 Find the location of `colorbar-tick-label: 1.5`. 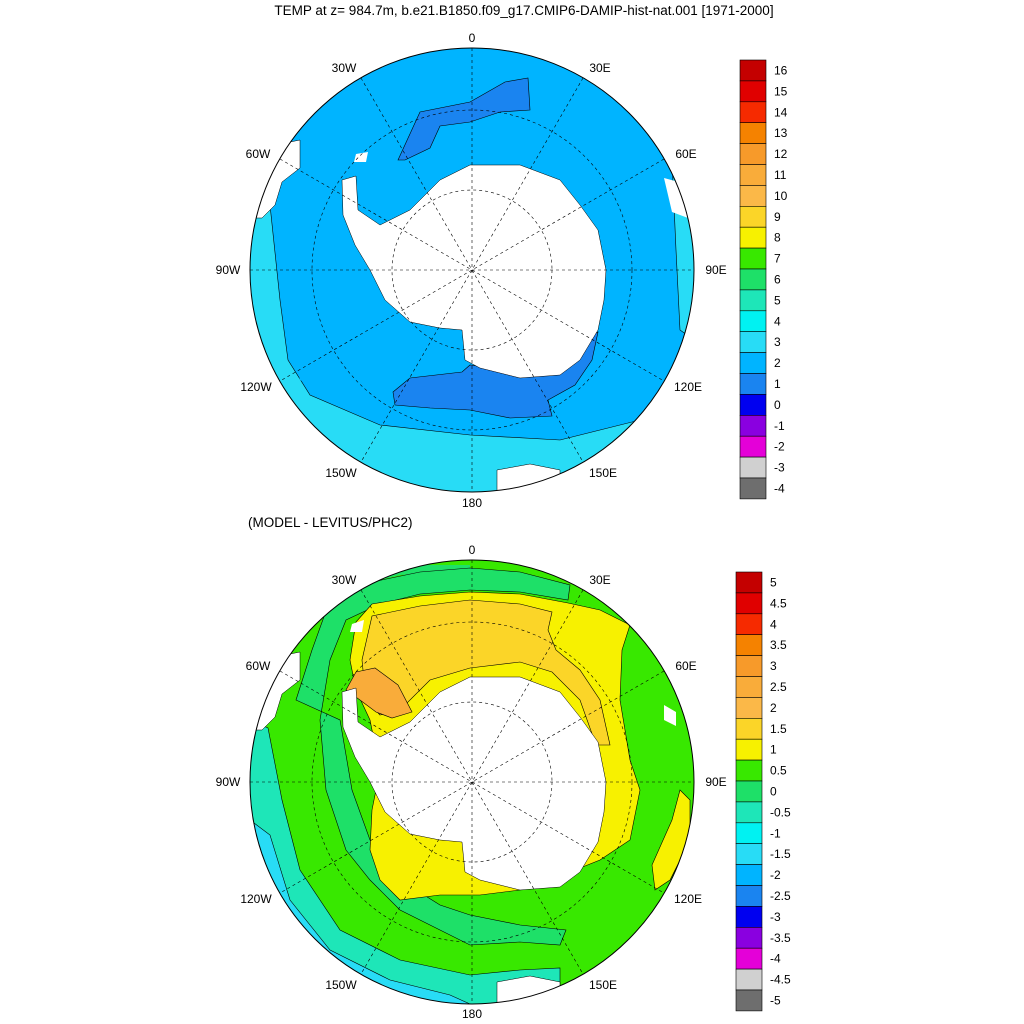

colorbar-tick-label: 1.5 is located at coordinates (778, 729).